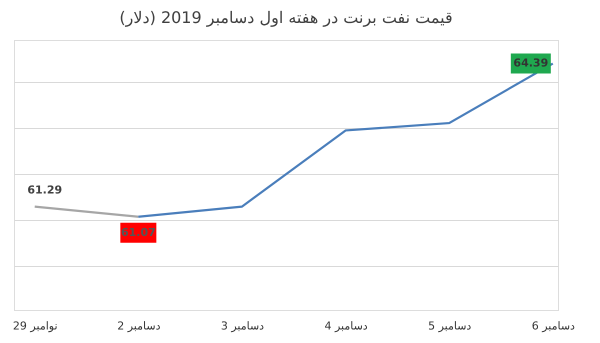 The height and width of the screenshot is (343, 600). What do you see at coordinates (450, 326) in the screenshot?
I see `x-tick-label: 5 دسامبر` at bounding box center [450, 326].